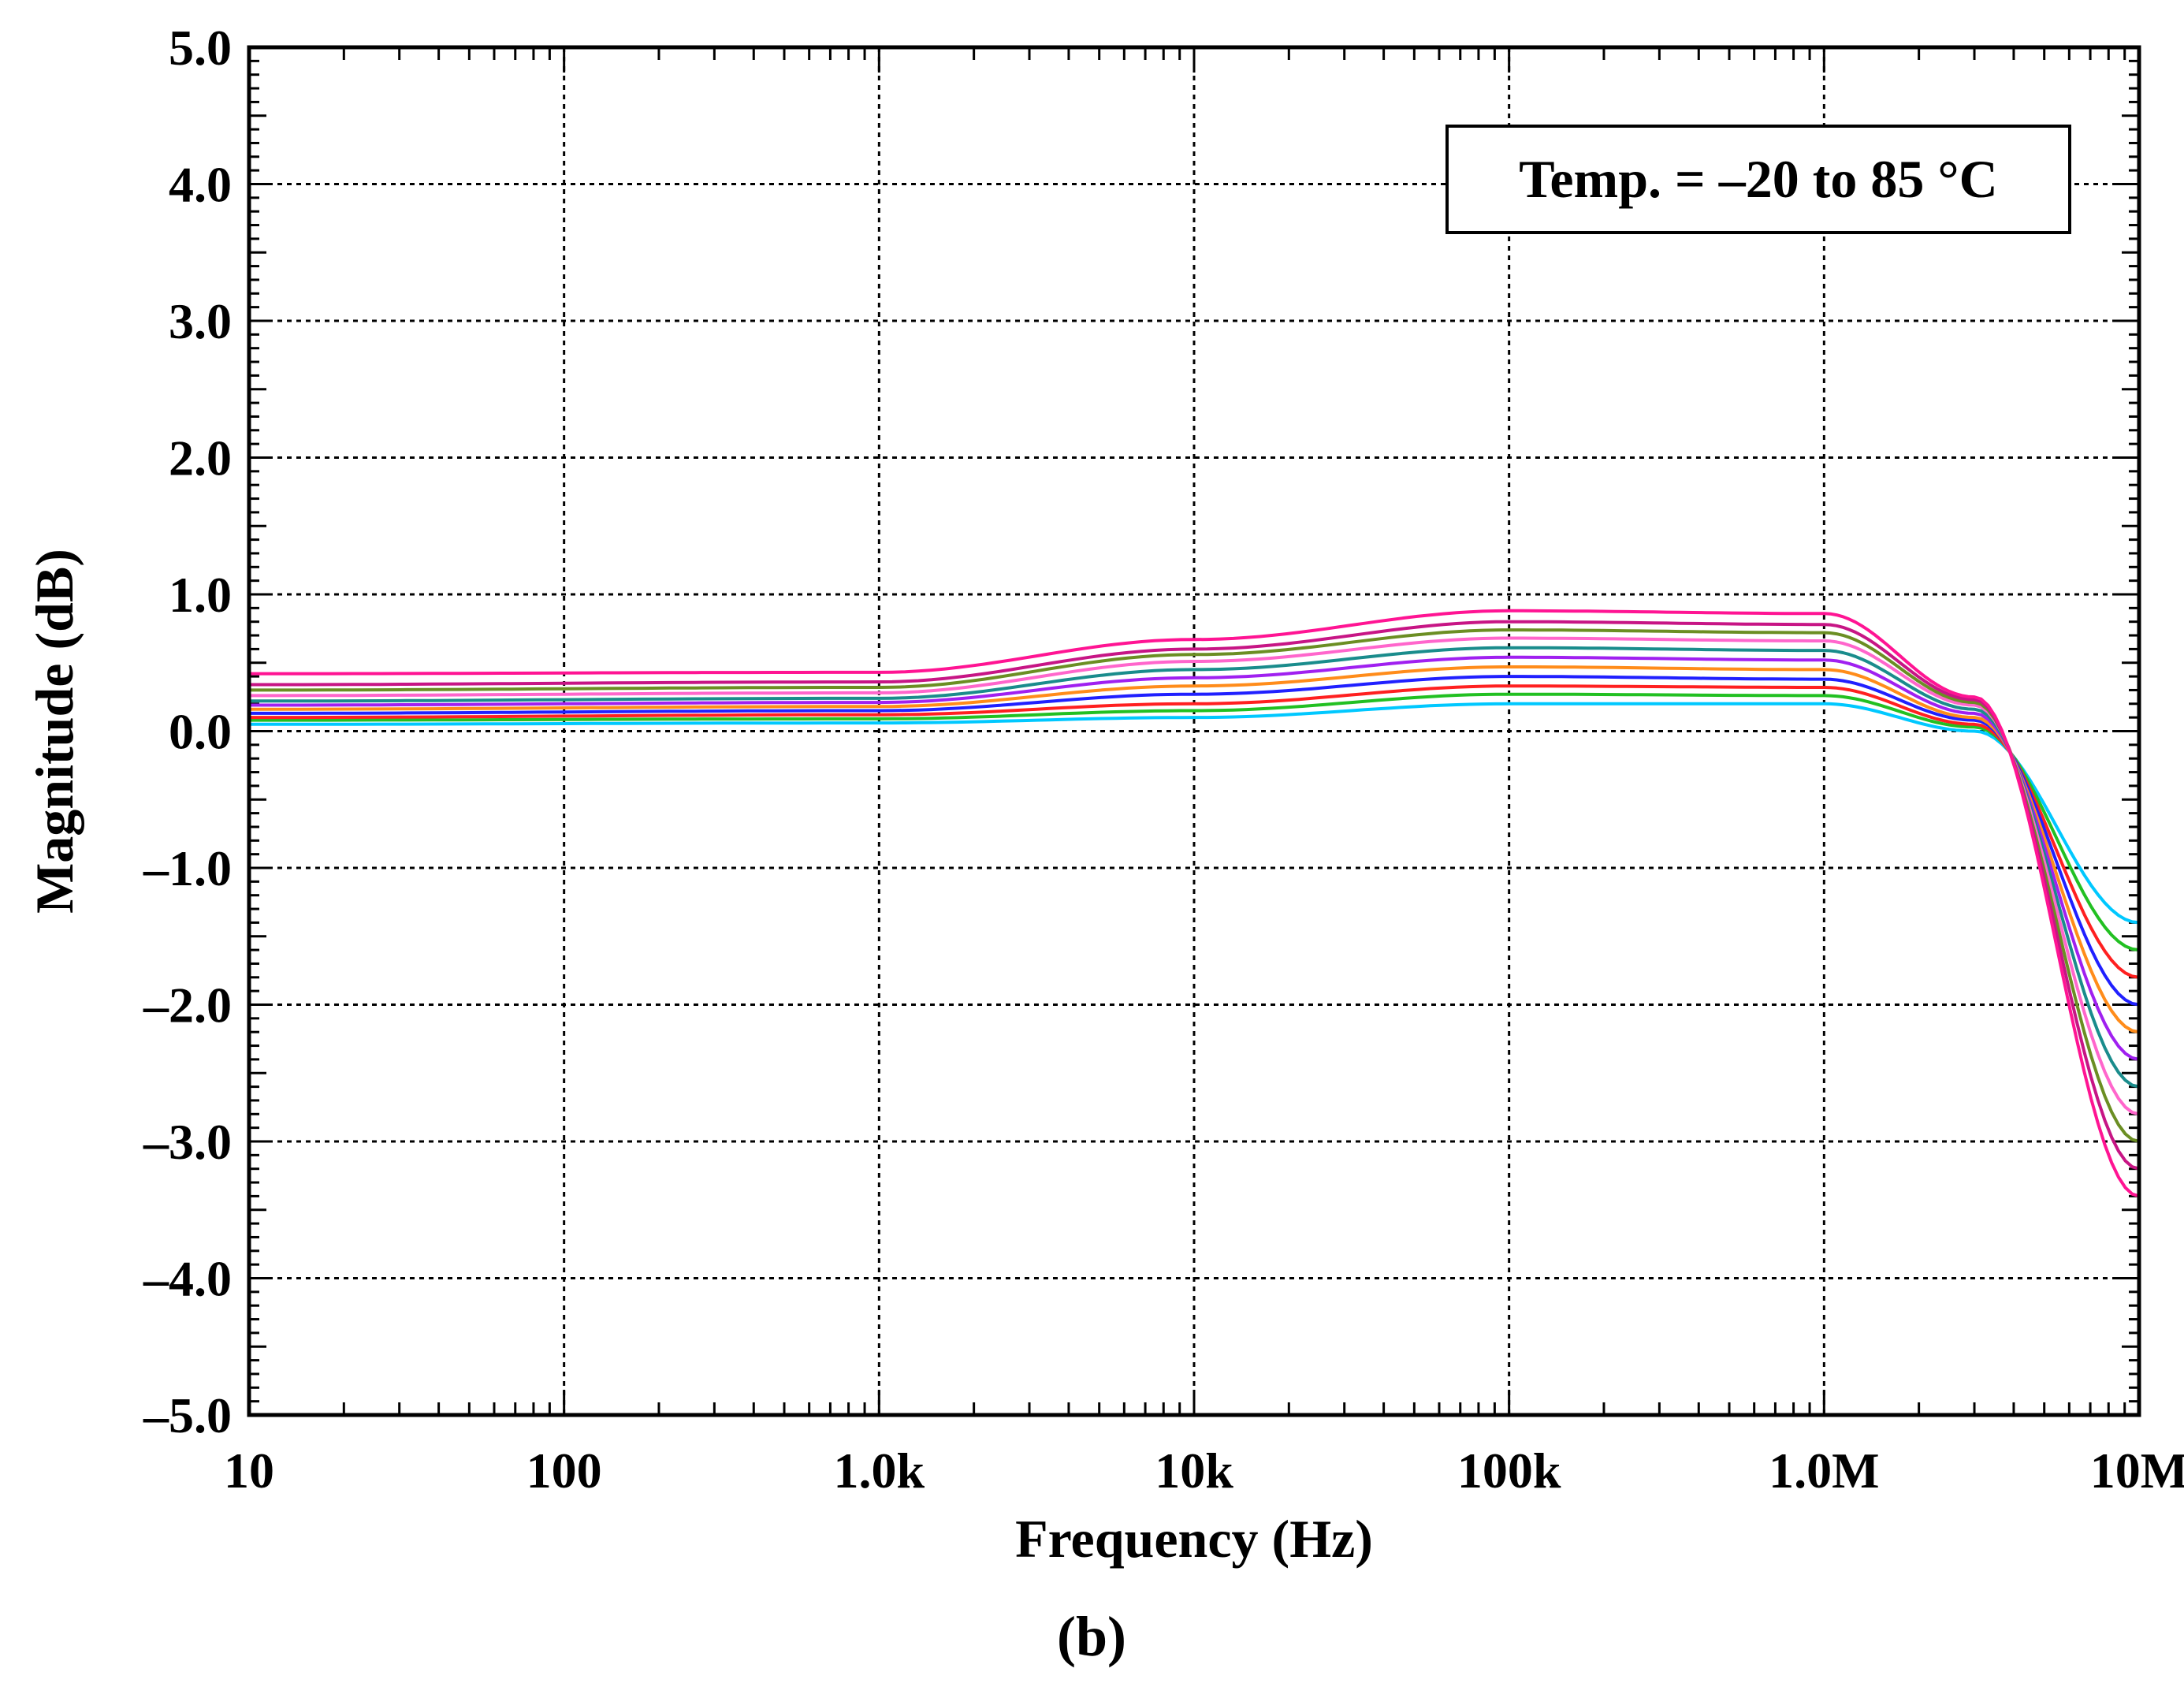 This screenshot has width=2184, height=1683. I want to click on annotation-frame, so click(1758, 179).